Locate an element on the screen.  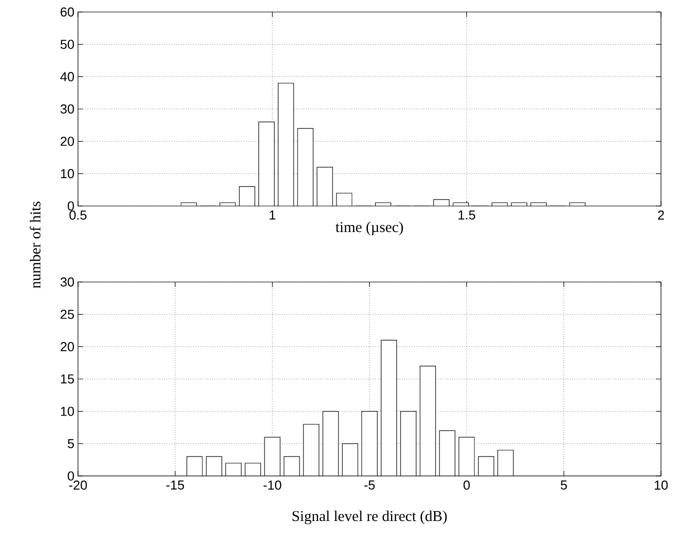
y-tick-label: 5 is located at coordinates (71, 443).